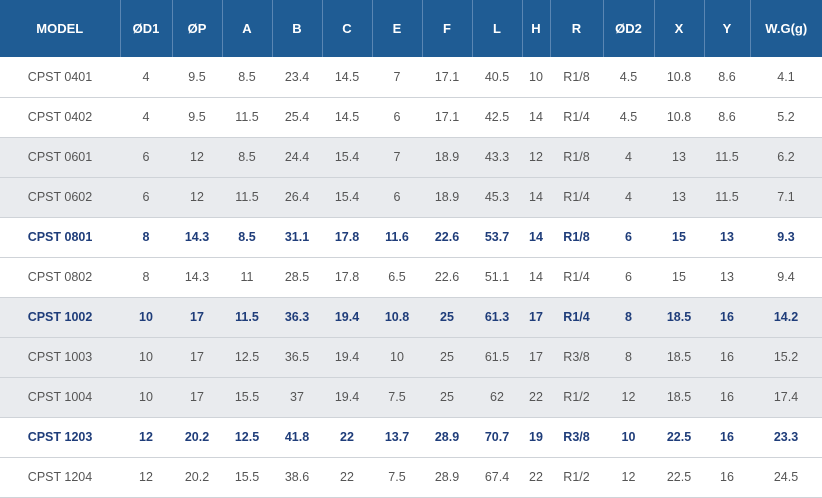  Describe the element at coordinates (447, 157) in the screenshot. I see `table-cell: 18.9` at that location.